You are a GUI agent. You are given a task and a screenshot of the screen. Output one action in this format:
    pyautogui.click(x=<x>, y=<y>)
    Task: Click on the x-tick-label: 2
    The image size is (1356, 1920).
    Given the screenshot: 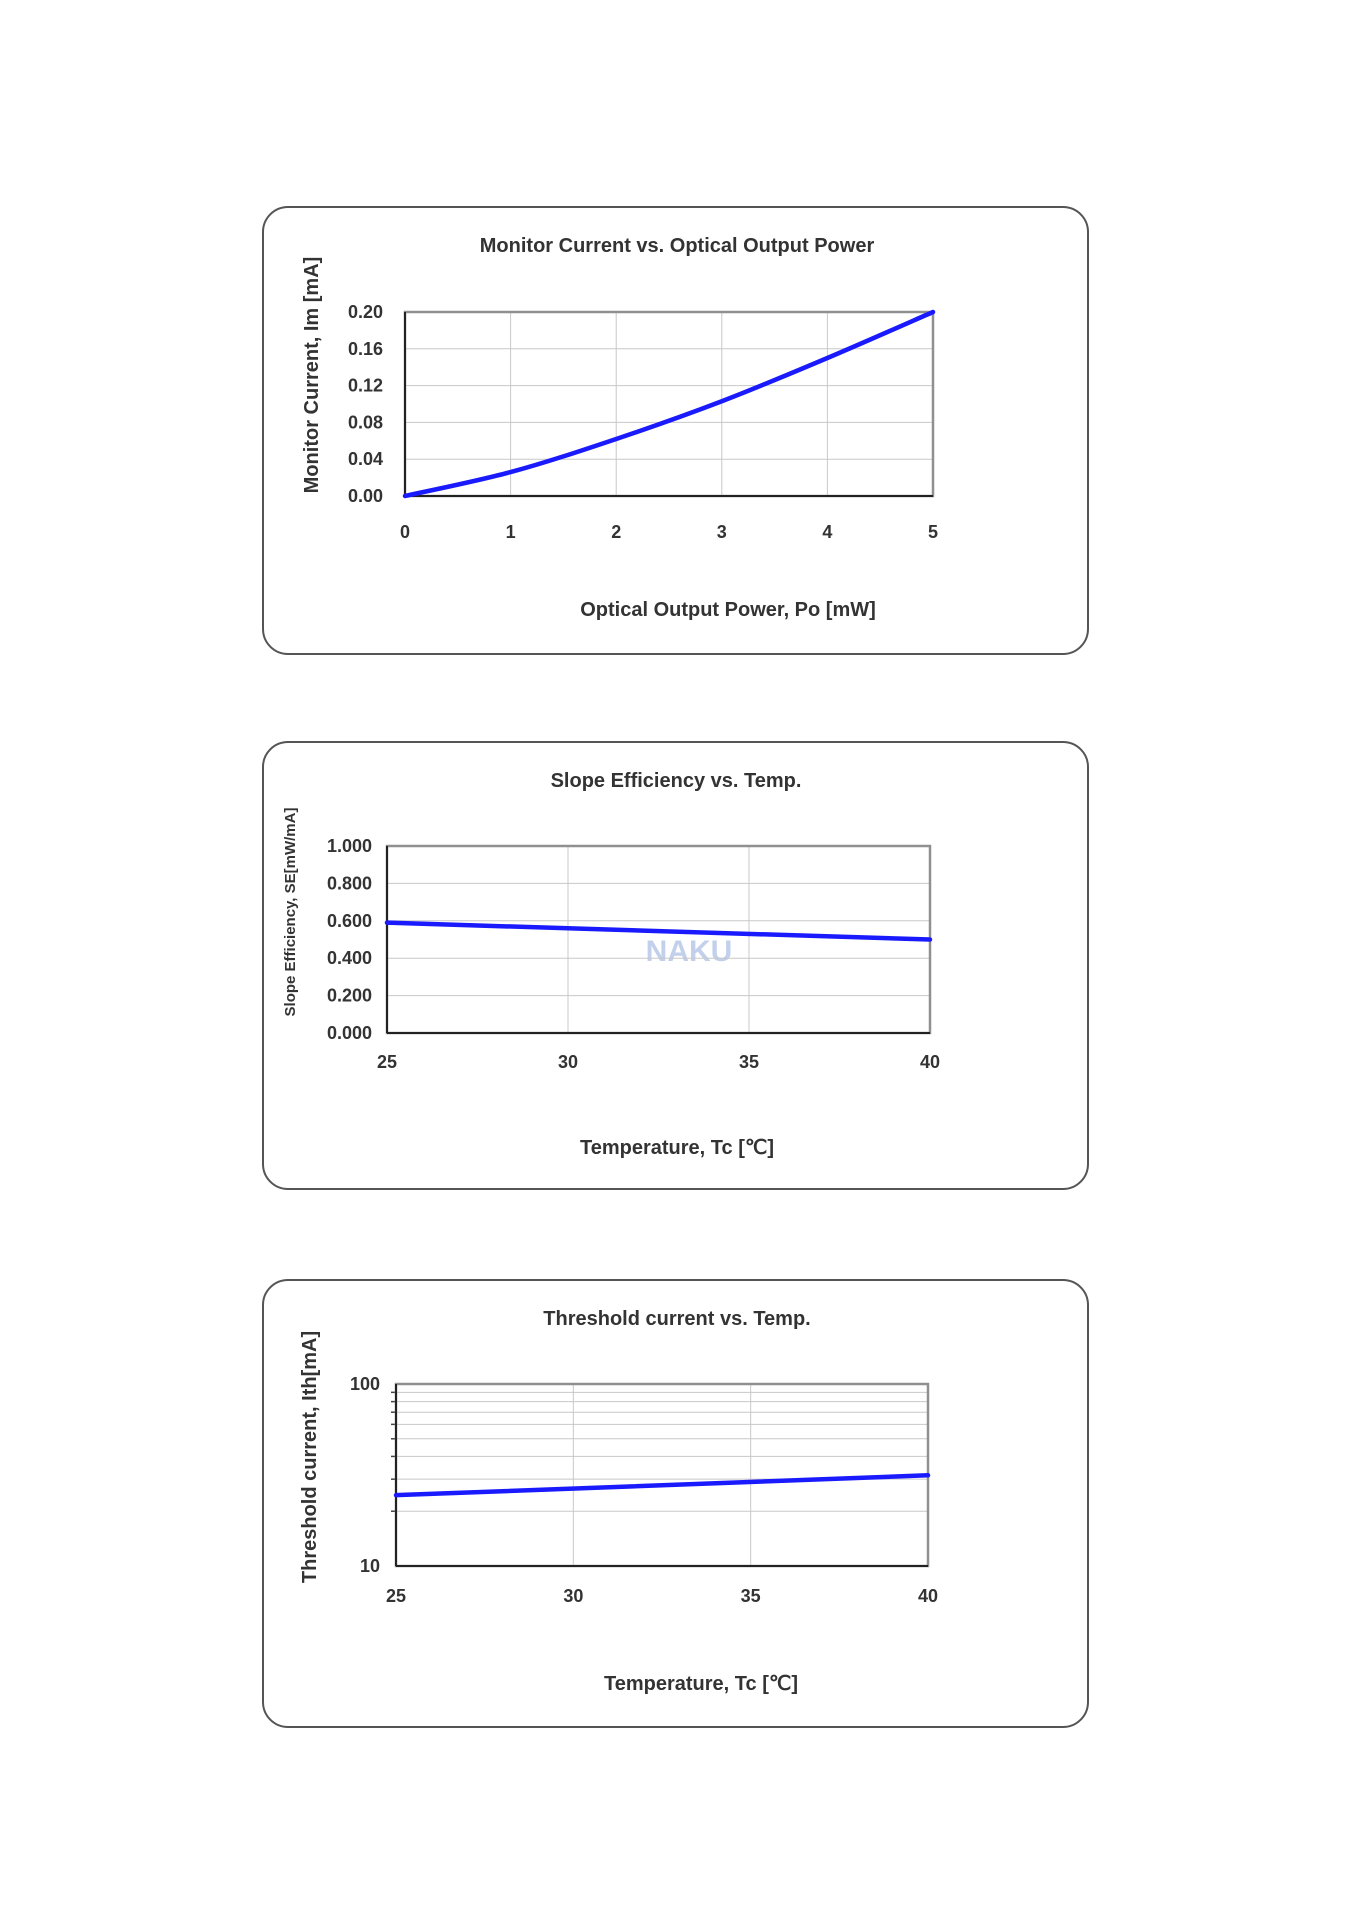 What is the action you would take?
    pyautogui.click(x=616, y=532)
    